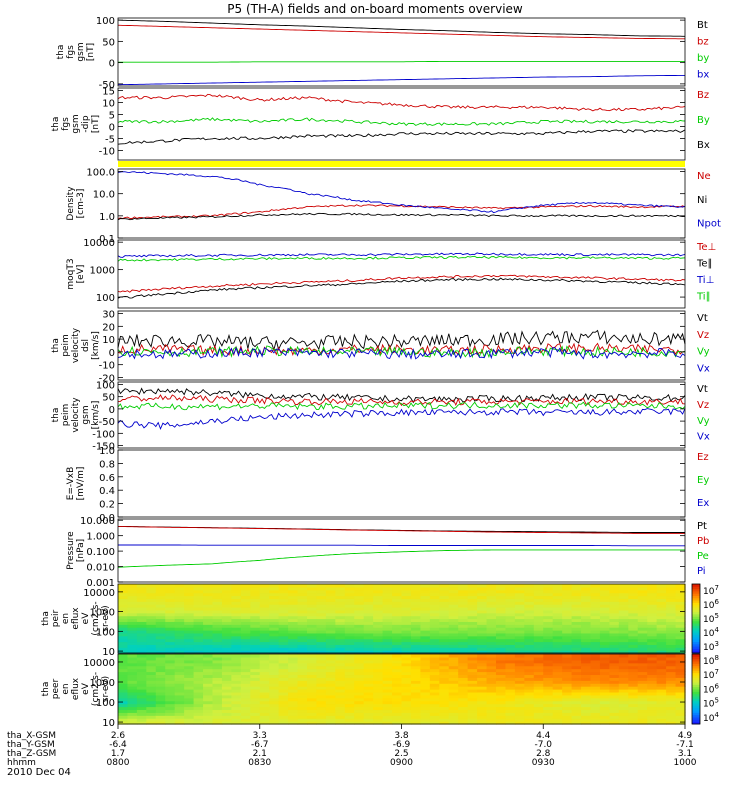 The image size is (750, 800). What do you see at coordinates (110, 139) in the screenshot?
I see `y-tick-label: -5` at bounding box center [110, 139].